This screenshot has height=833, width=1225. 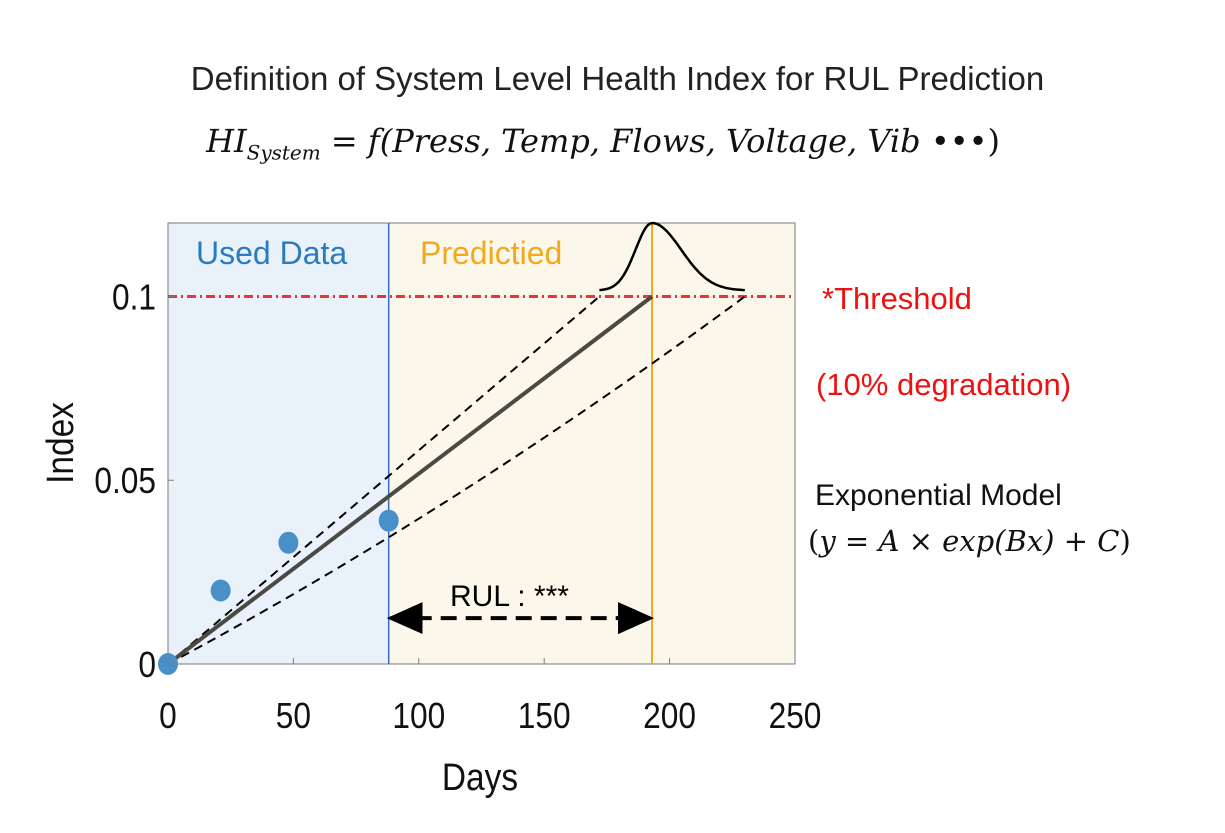 What do you see at coordinates (147, 665) in the screenshot?
I see `y-tick-label: 0` at bounding box center [147, 665].